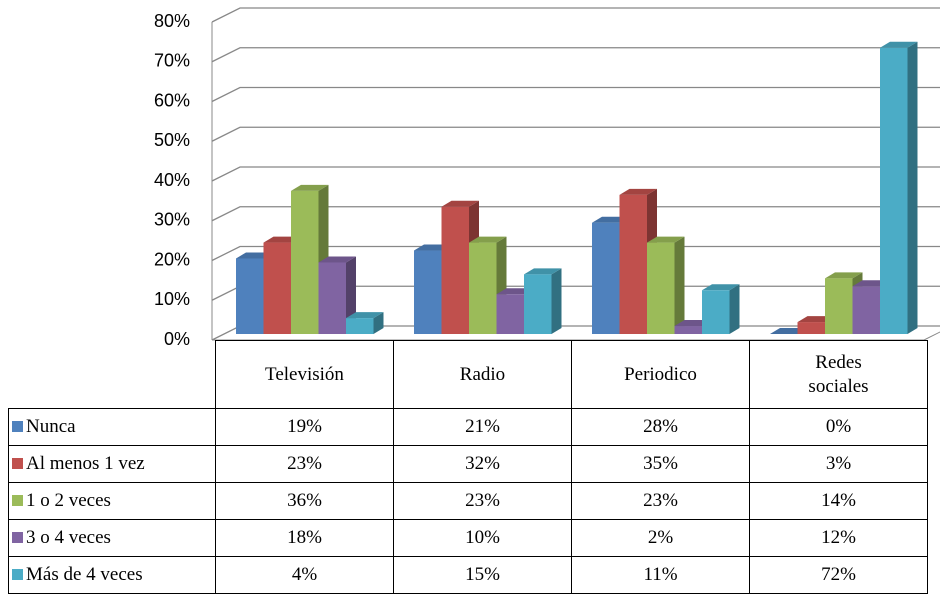 This screenshot has width=940, height=598. What do you see at coordinates (304, 538) in the screenshot?
I see `value-cell: 18%` at bounding box center [304, 538].